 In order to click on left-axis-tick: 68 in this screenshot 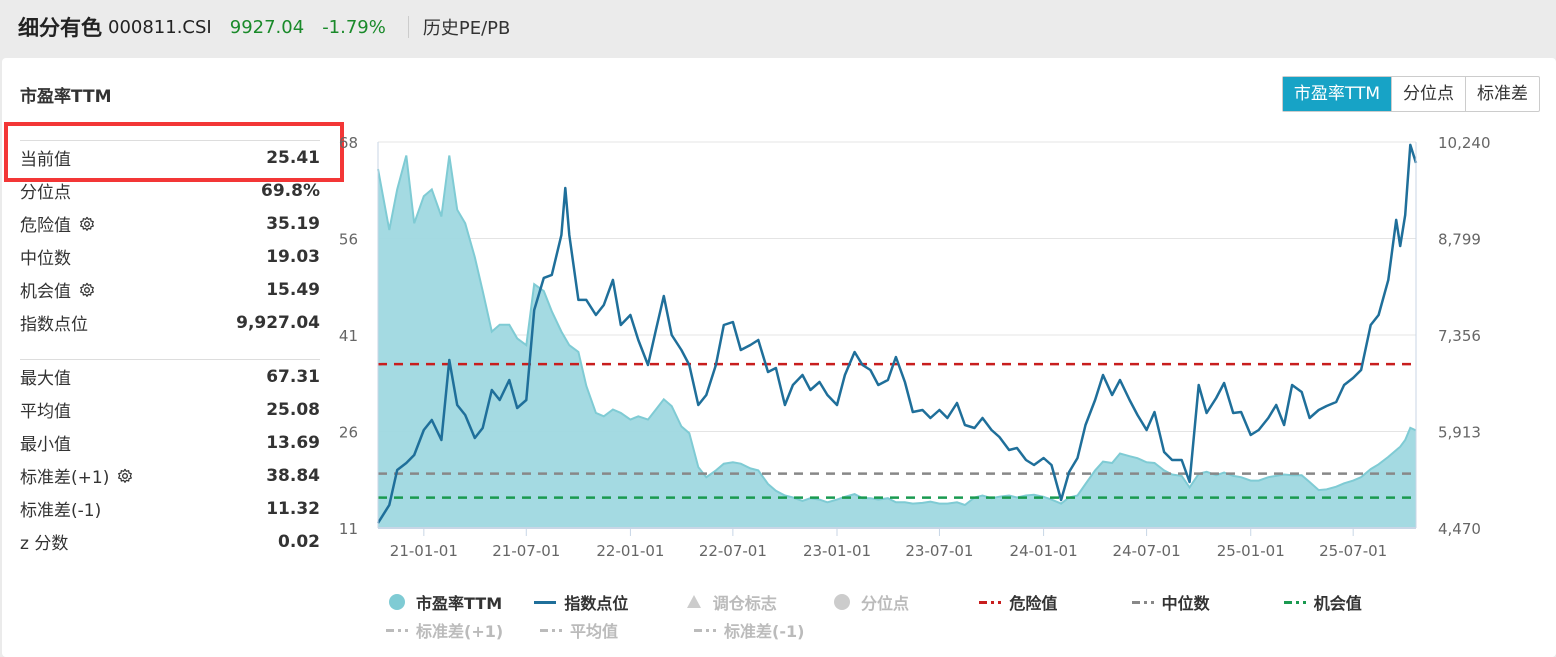, I will do `click(348, 143)`.